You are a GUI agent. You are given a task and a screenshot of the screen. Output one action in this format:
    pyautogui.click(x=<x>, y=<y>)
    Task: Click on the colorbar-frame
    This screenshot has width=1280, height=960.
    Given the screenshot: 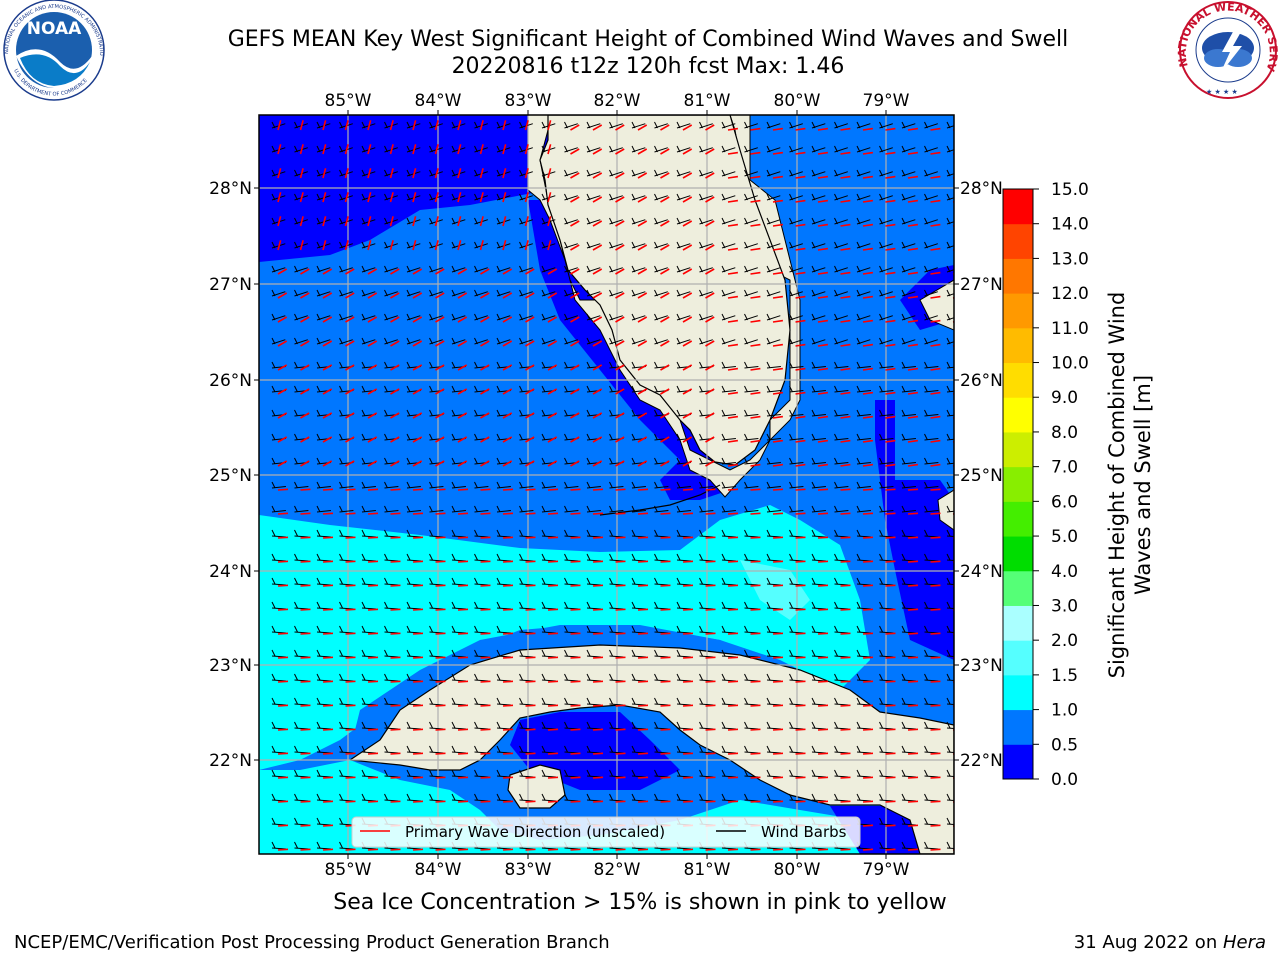 What is the action you would take?
    pyautogui.click(x=1018, y=484)
    